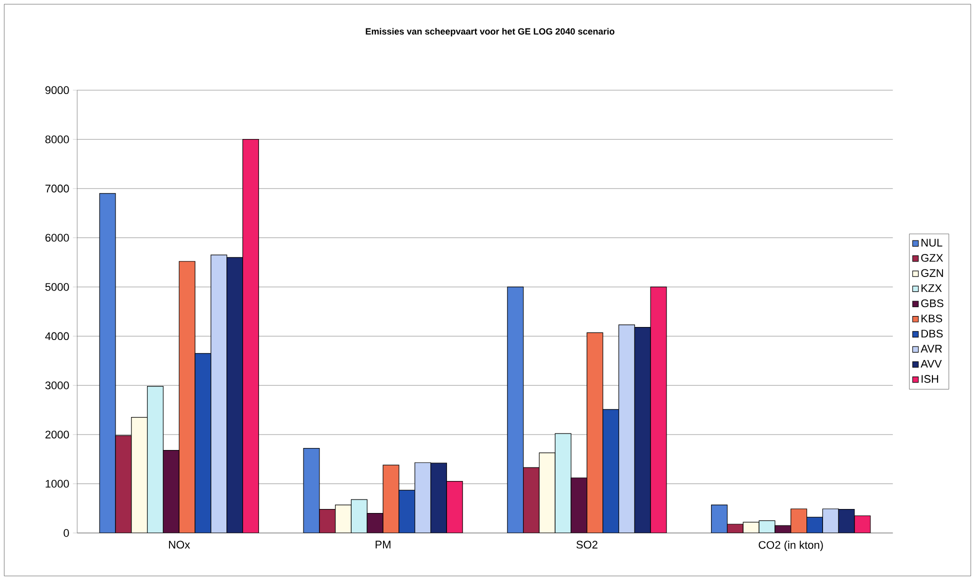  What do you see at coordinates (57, 484) in the screenshot?
I see `y-tick-label: 1000` at bounding box center [57, 484].